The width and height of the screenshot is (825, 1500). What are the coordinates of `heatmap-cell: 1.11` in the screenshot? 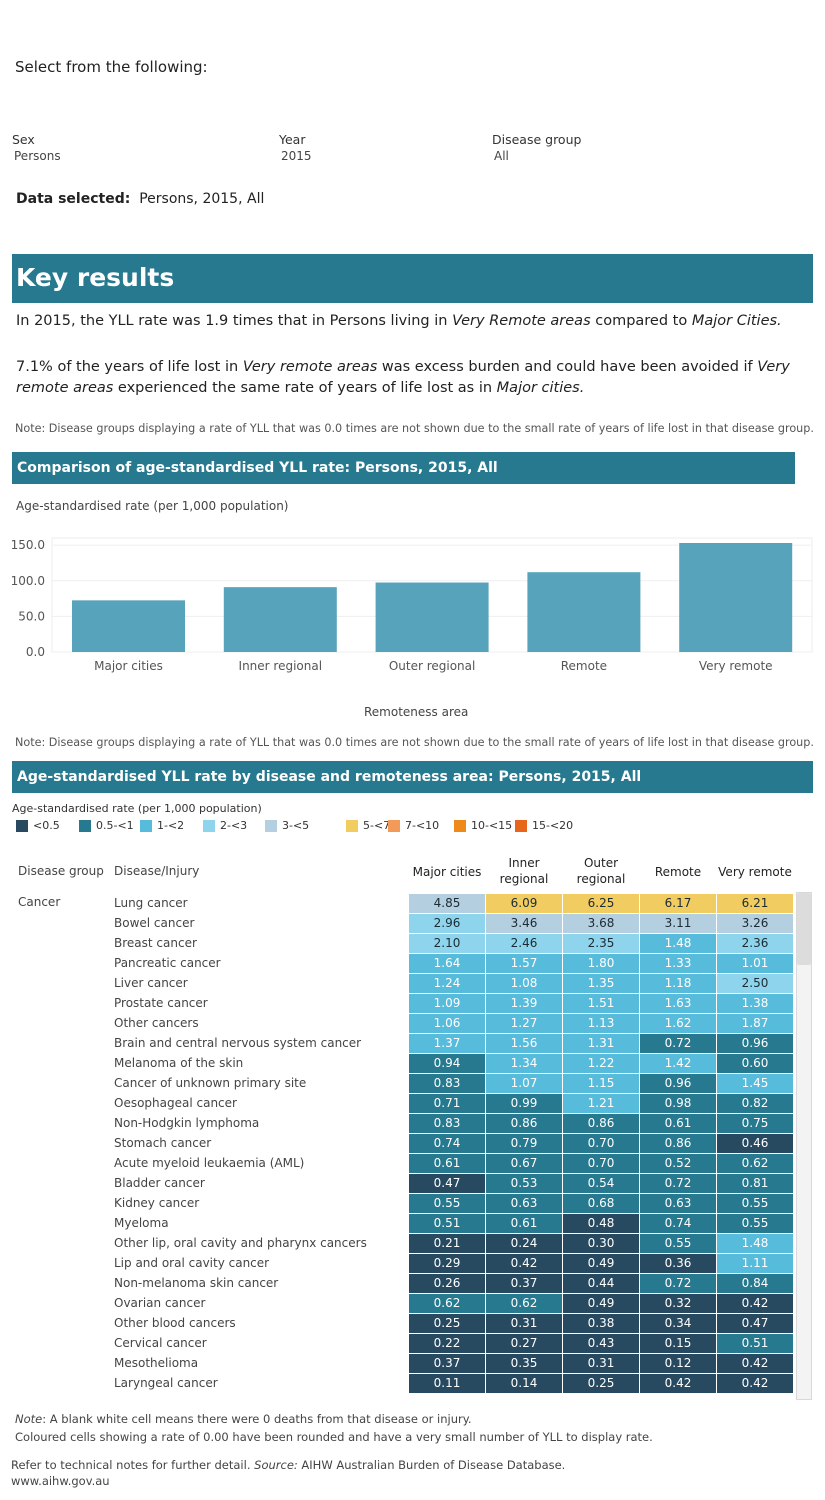 It's located at (755, 1263).